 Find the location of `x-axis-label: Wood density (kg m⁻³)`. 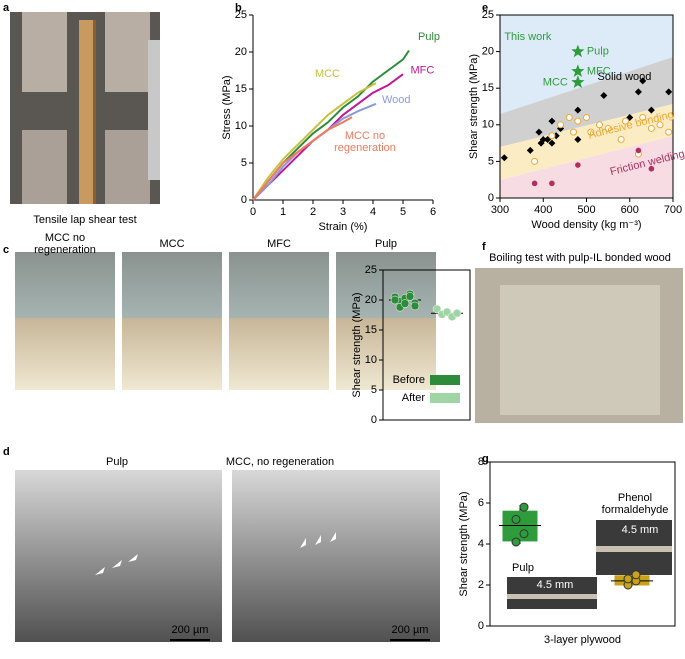

x-axis-label: Wood density (kg m⁻³) is located at coordinates (586, 225).